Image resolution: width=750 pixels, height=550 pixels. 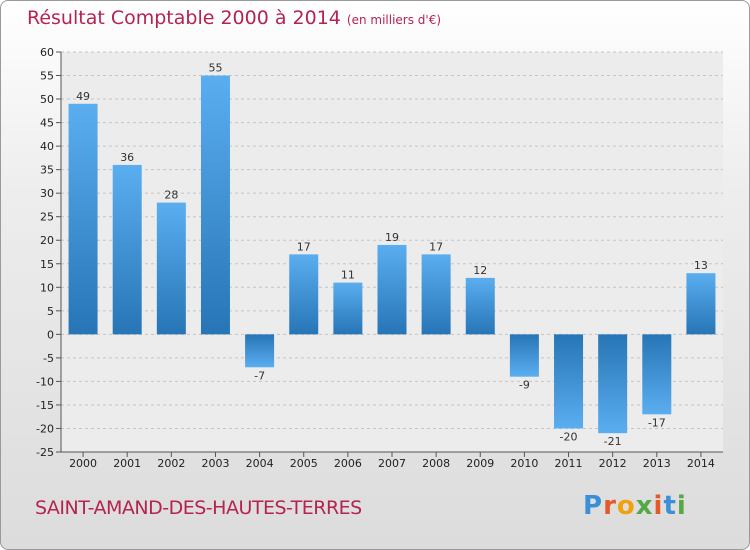 What do you see at coordinates (436, 294) in the screenshot?
I see `bar-2008` at bounding box center [436, 294].